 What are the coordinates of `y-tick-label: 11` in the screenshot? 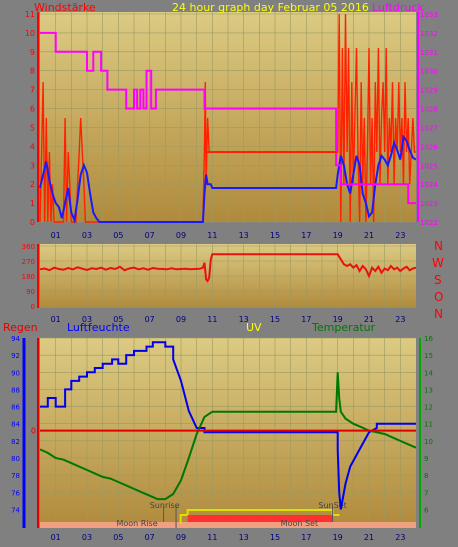 It's located at (30, 14).